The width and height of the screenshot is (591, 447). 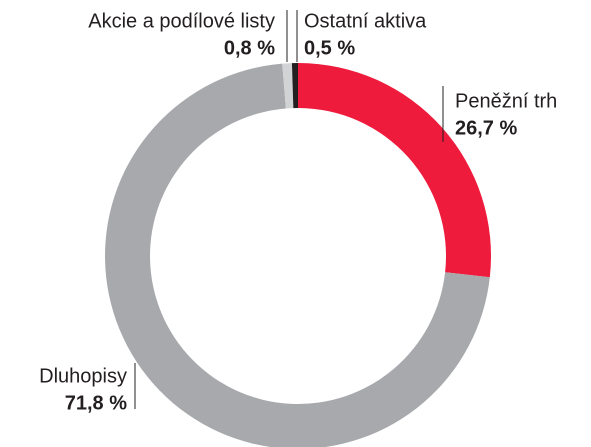 I want to click on category-label: Akcie a podílové listy, so click(x=181, y=21).